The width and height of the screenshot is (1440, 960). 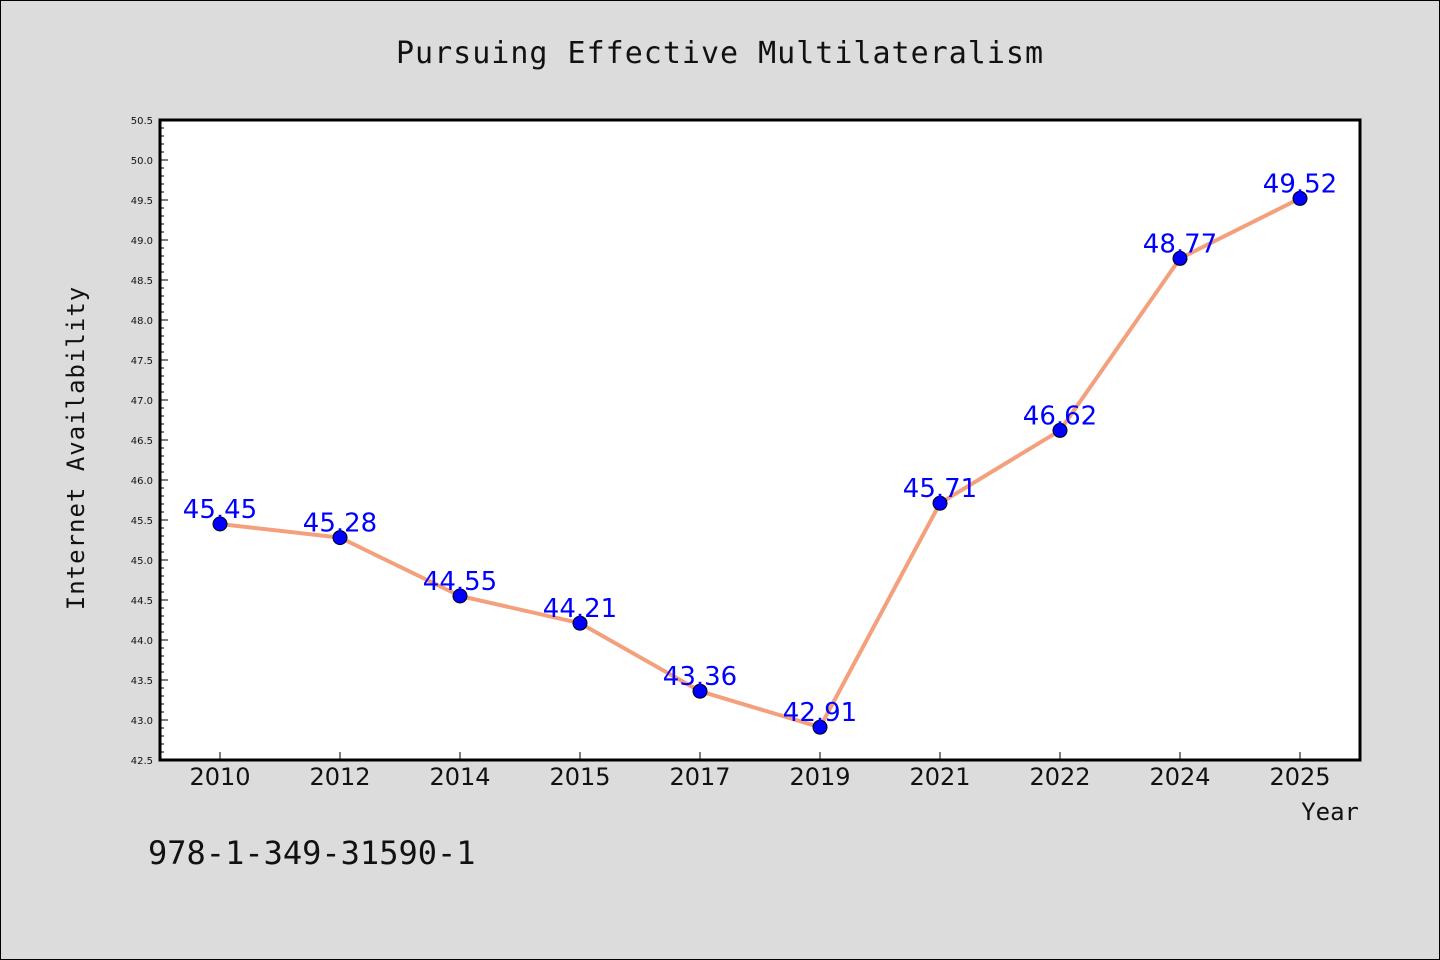 What do you see at coordinates (820, 713) in the screenshot?
I see `data-label: 42.91` at bounding box center [820, 713].